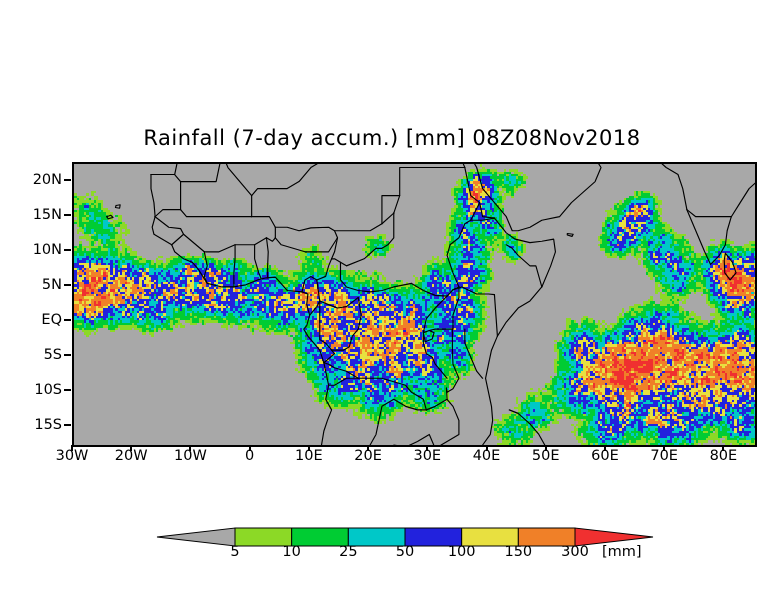 This screenshot has width=784, height=612. Describe the element at coordinates (575, 552) in the screenshot. I see `colorbar-tick-label: 300` at that location.